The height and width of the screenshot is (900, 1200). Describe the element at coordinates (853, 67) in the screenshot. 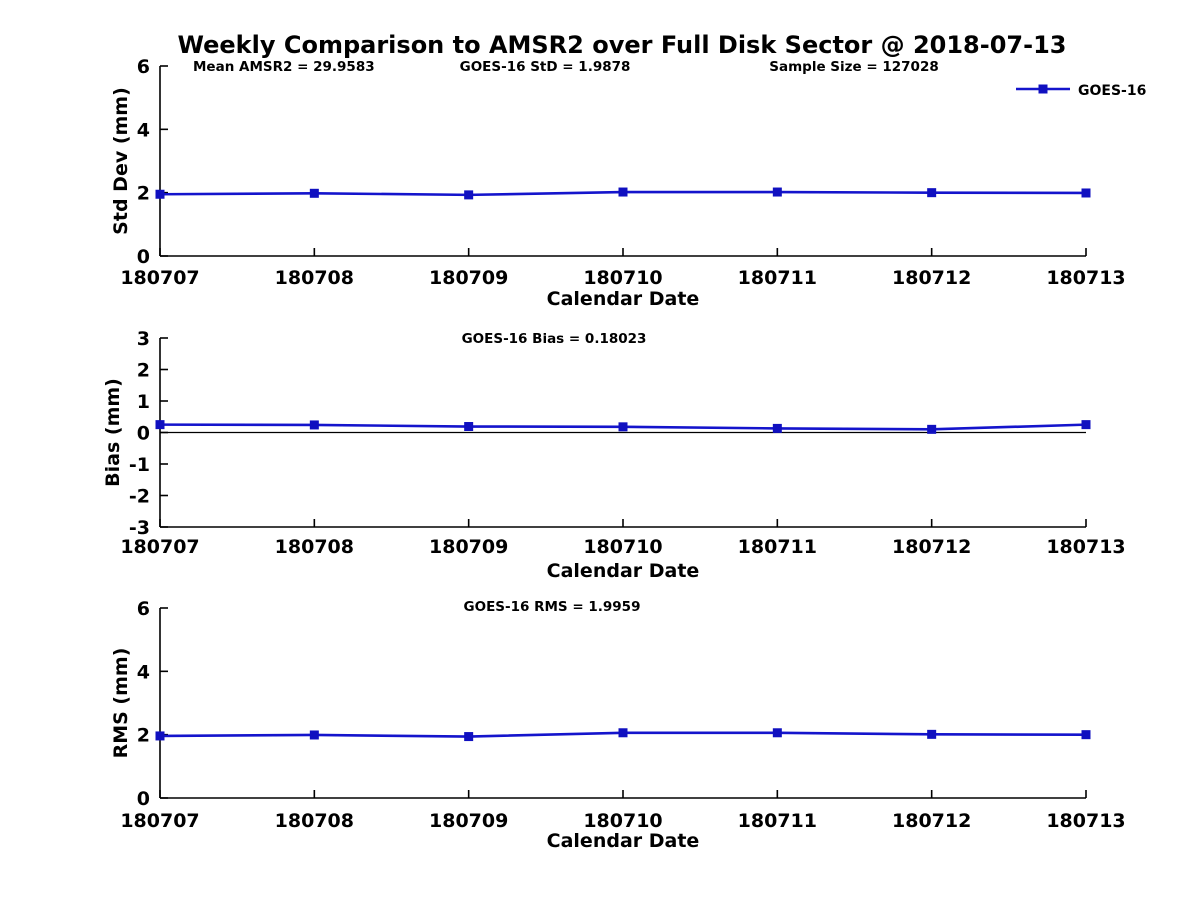

I see `annotation-text: Sample Size = 127028` at that location.